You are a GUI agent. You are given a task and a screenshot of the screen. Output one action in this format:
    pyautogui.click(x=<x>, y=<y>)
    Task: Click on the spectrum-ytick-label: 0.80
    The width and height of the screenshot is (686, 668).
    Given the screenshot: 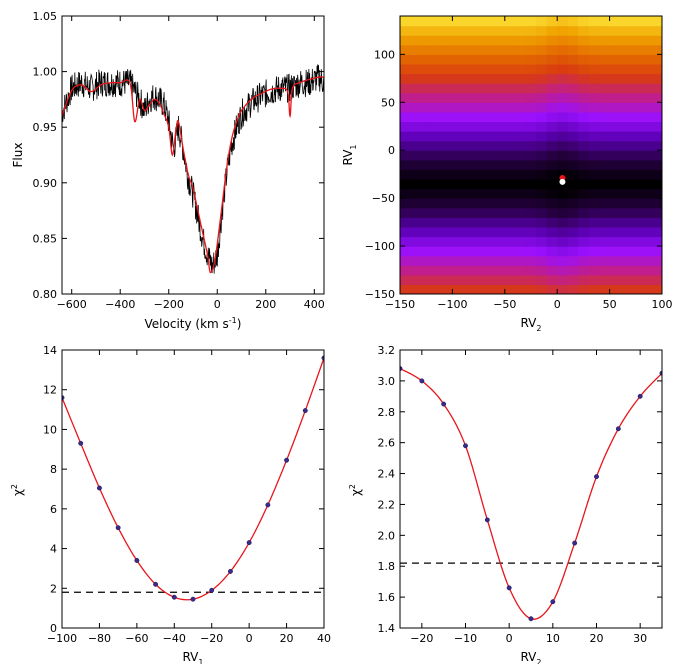 What is the action you would take?
    pyautogui.click(x=45, y=294)
    